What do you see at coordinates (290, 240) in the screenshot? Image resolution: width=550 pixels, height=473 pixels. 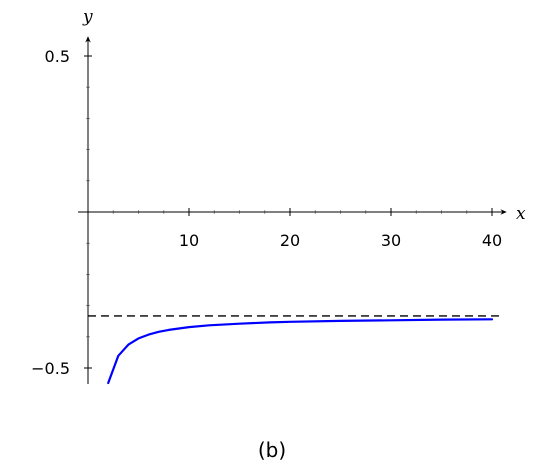 I see `x-tick-label: 20` at bounding box center [290, 240].